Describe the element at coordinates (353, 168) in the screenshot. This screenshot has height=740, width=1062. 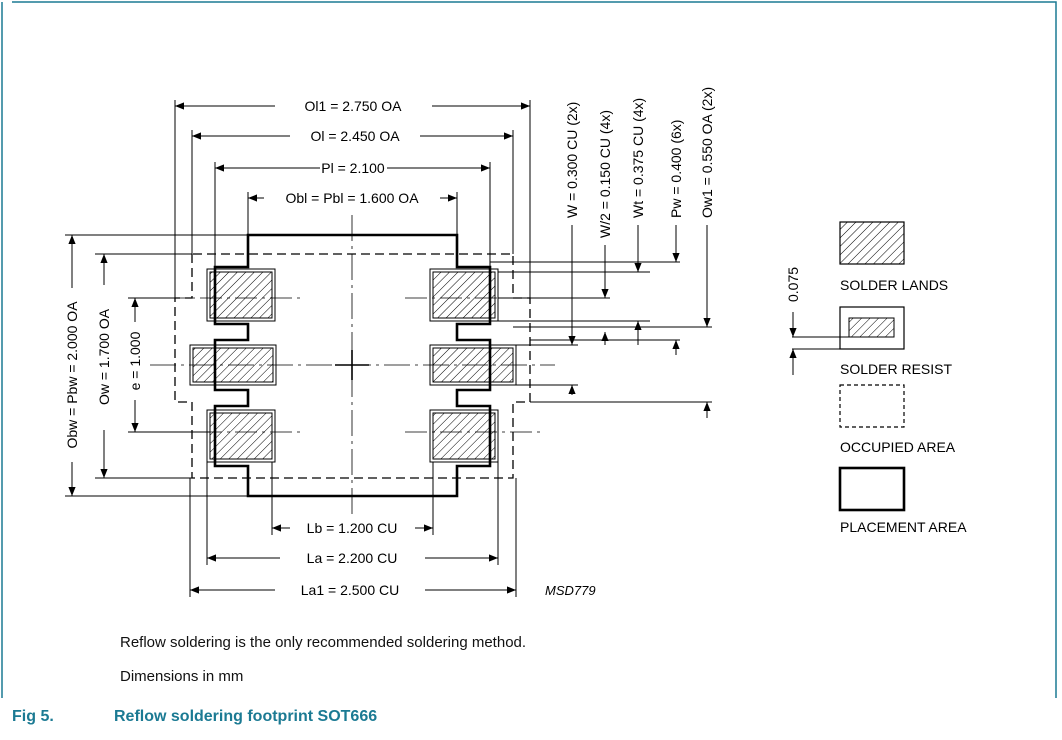
I see `dim-pl: Pl = 2.100` at that location.